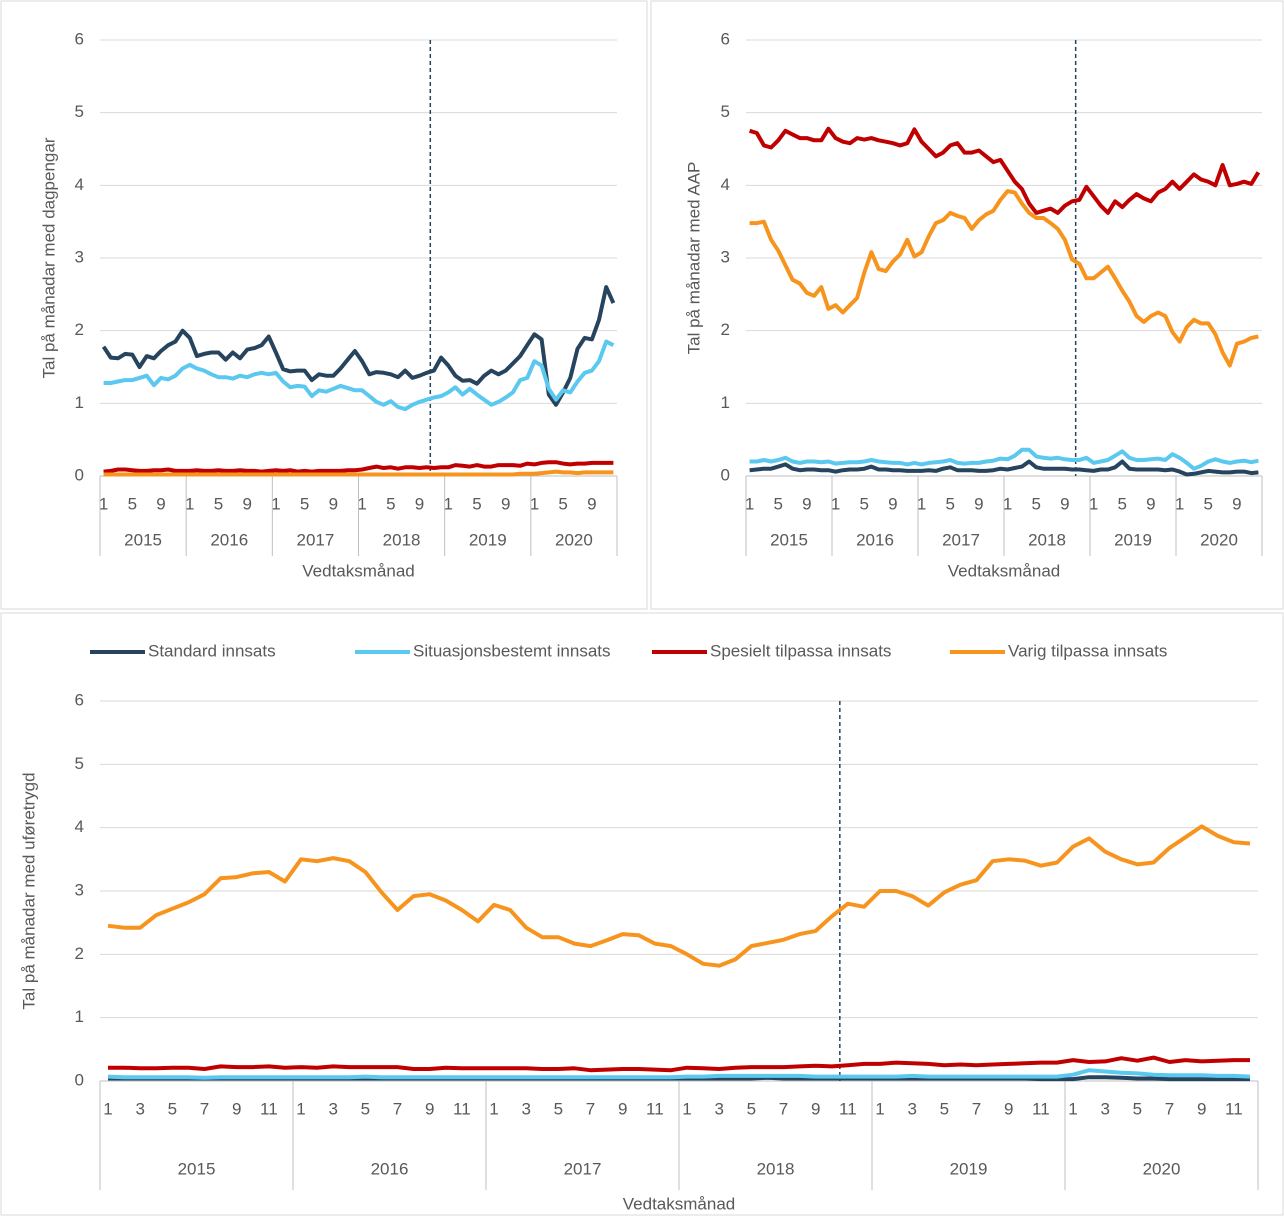 This screenshot has height=1216, width=1284. Describe the element at coordinates (28, 890) in the screenshot. I see `y-axis-title: Tal på månadar med uføretrygd` at that location.